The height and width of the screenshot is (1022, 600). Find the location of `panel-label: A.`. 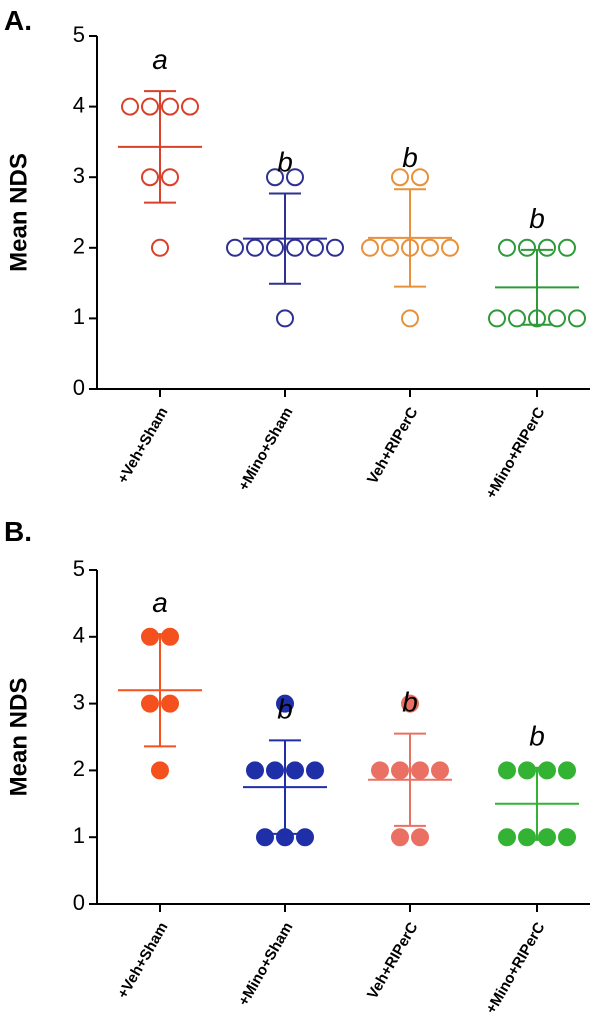

panel-label: A. is located at coordinates (18, 20).